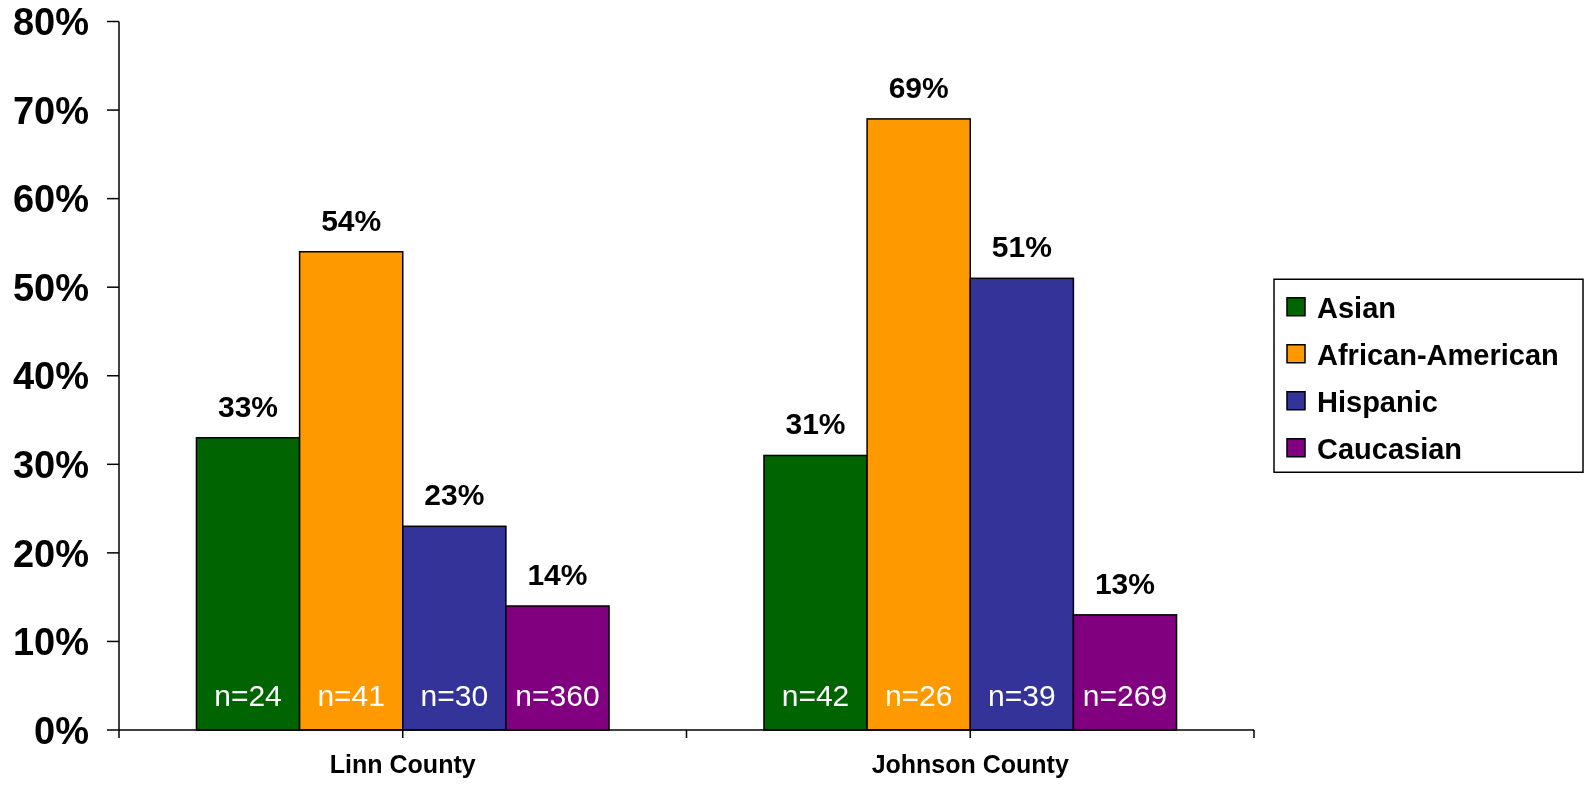 This screenshot has height=785, width=1585. I want to click on y-tick-label: 60%, so click(50, 199).